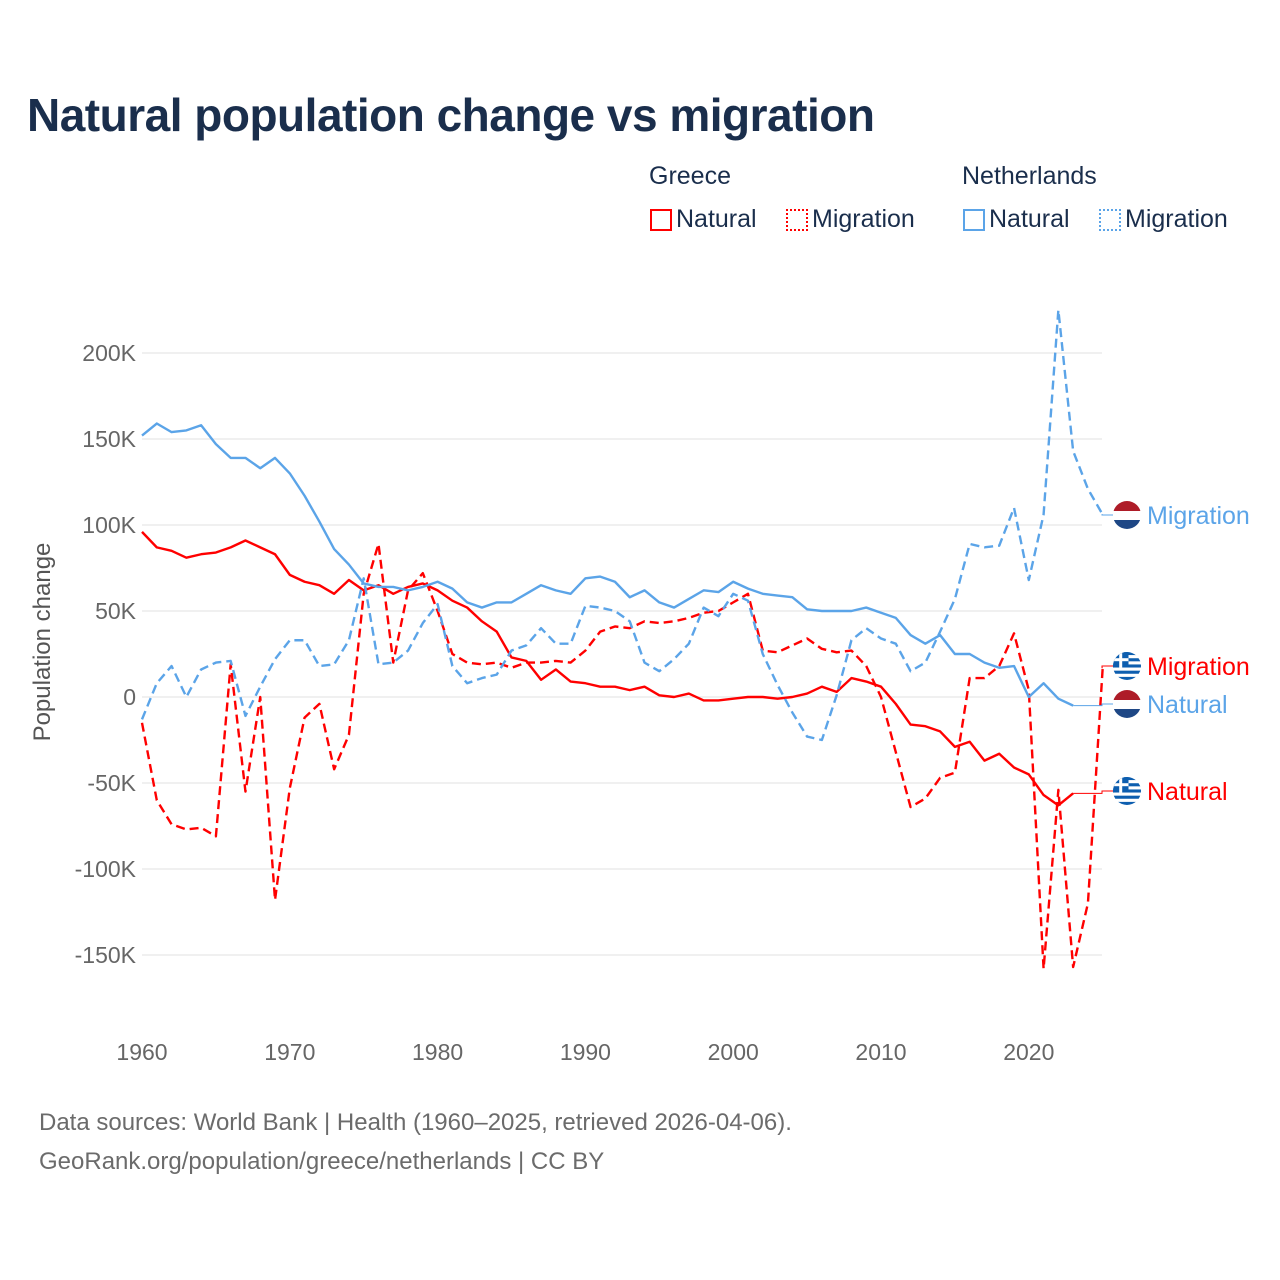  I want to click on y-tick-label: 150K, so click(109, 439).